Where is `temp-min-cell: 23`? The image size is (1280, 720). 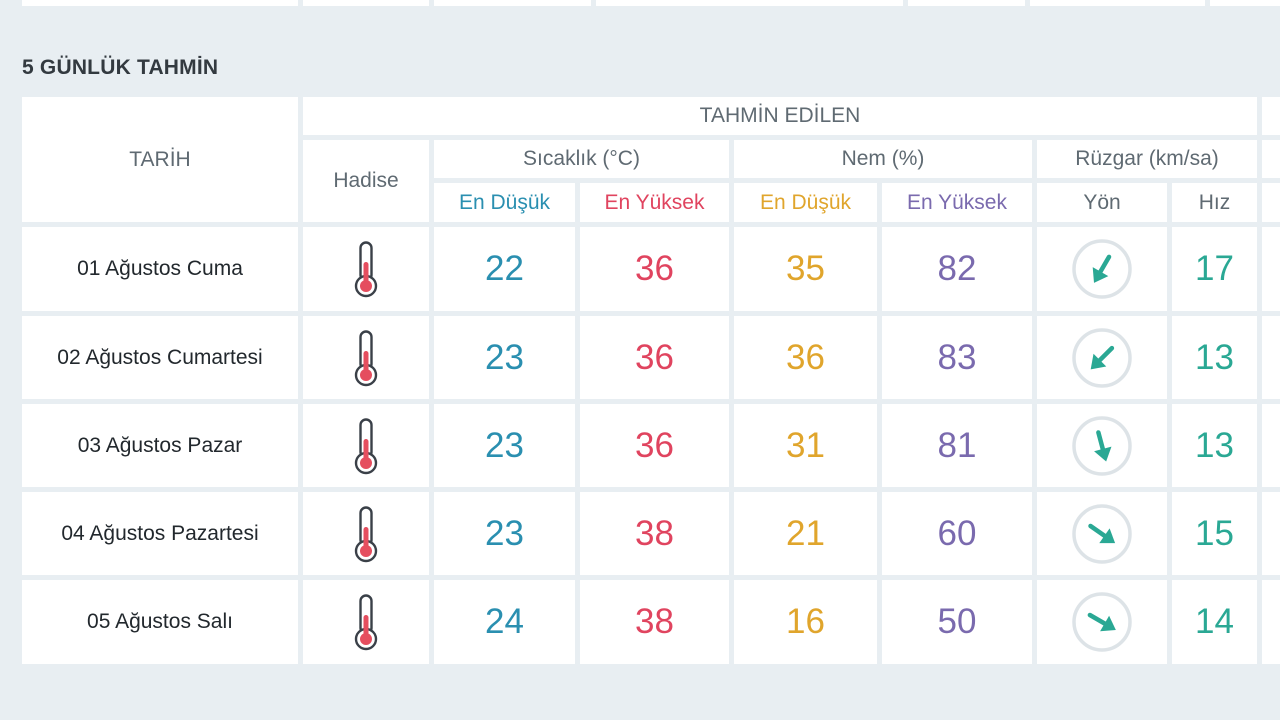 temp-min-cell: 23 is located at coordinates (504, 445).